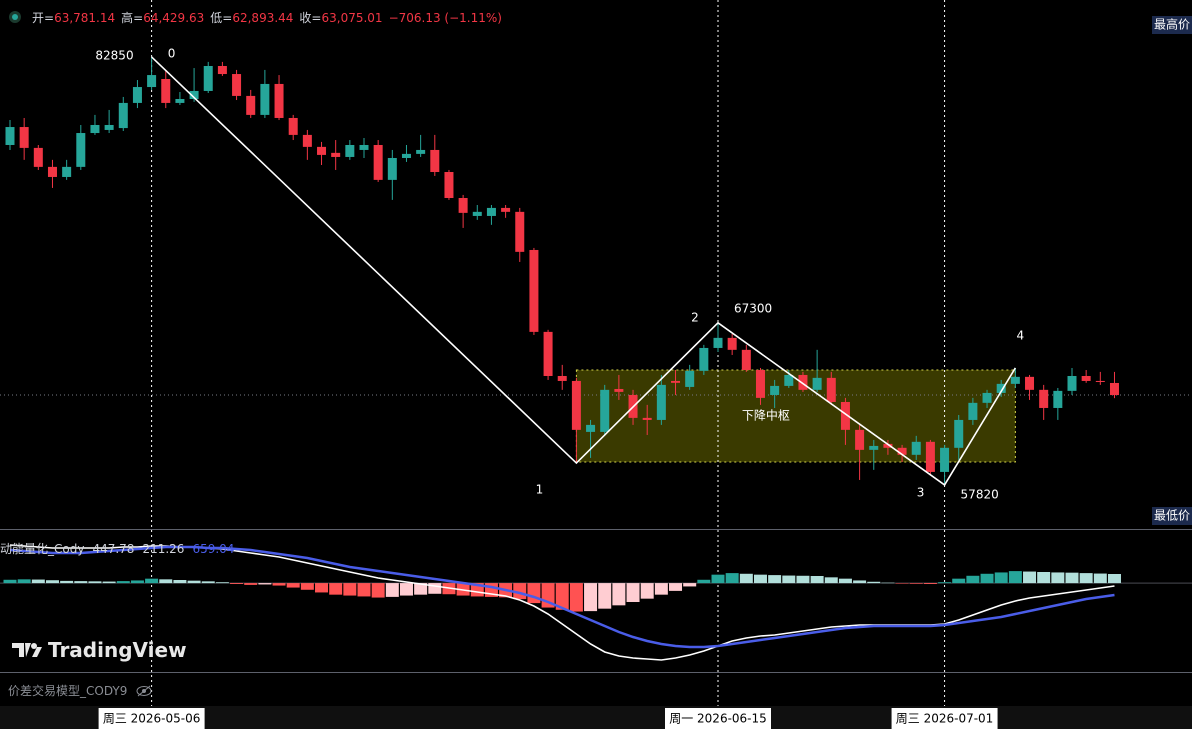 The width and height of the screenshot is (1192, 729). I want to click on ohlc-key: 开=, so click(43, 18).